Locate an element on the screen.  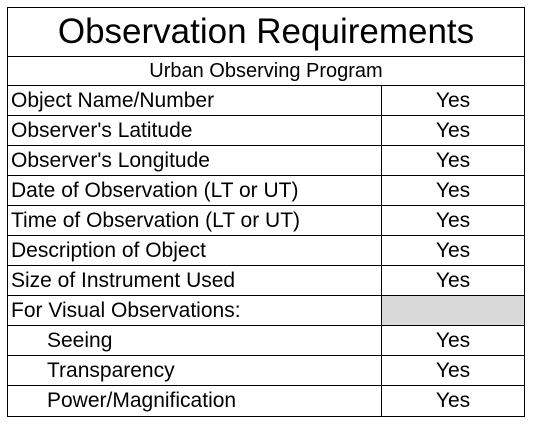
table-row: Object Name/Number Yes is located at coordinates (266, 101).